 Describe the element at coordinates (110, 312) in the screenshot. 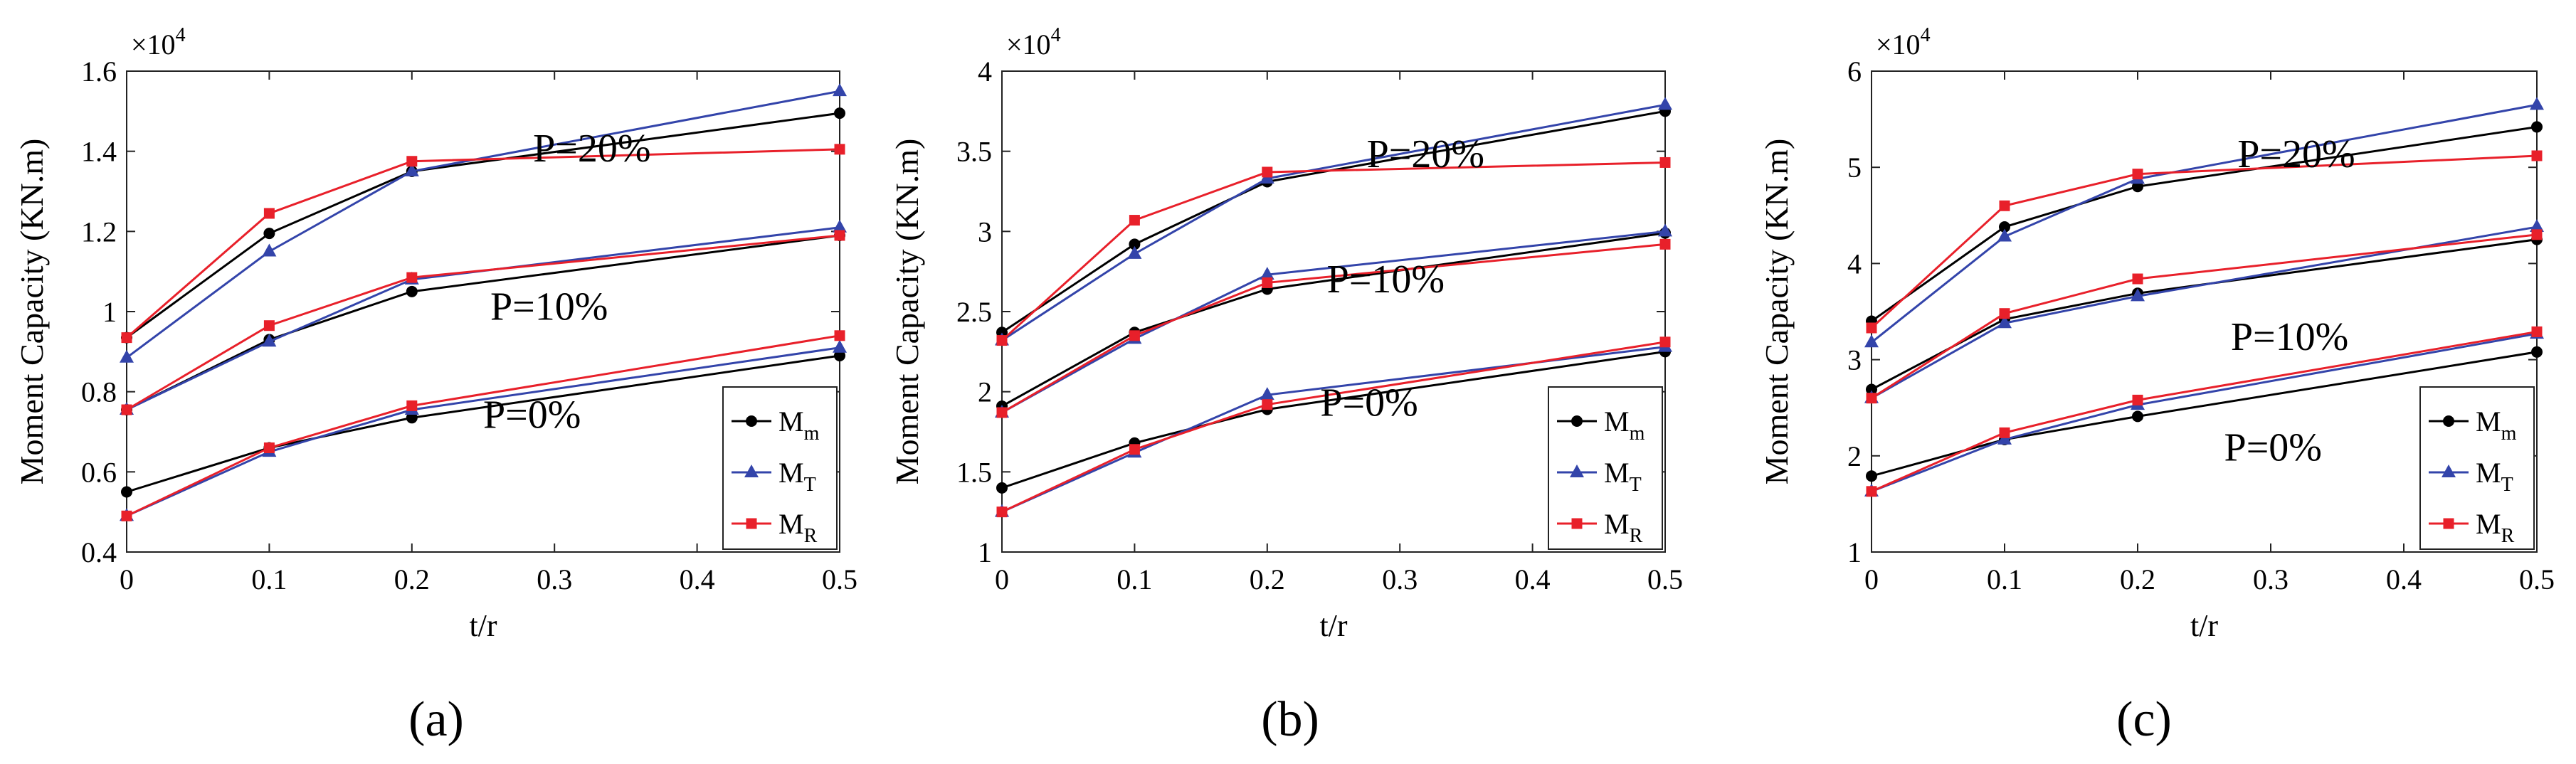

I see `y-tick-label: 1` at that location.